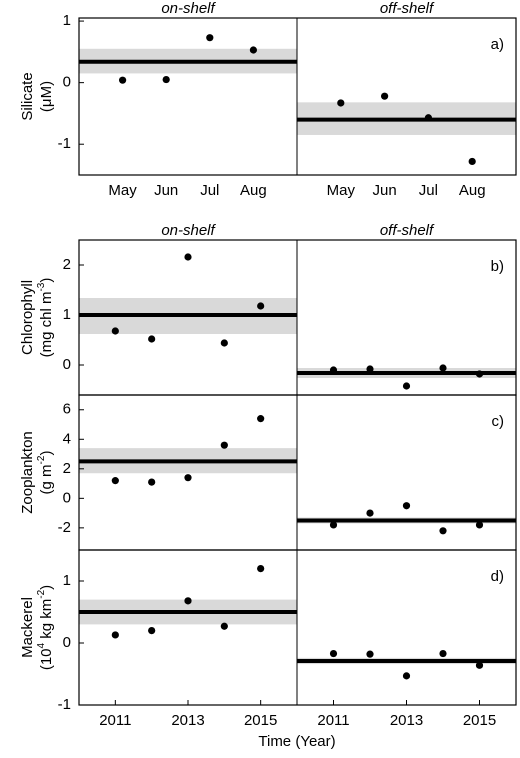 This screenshot has height=758, width=520. Describe the element at coordinates (46, 479) in the screenshot. I see `unit-part: (g m` at that location.